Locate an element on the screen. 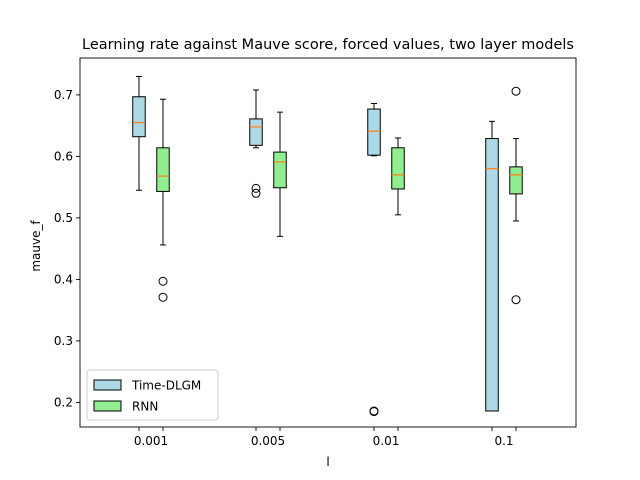  box-time-dlgm-0.1 is located at coordinates (492, 266).